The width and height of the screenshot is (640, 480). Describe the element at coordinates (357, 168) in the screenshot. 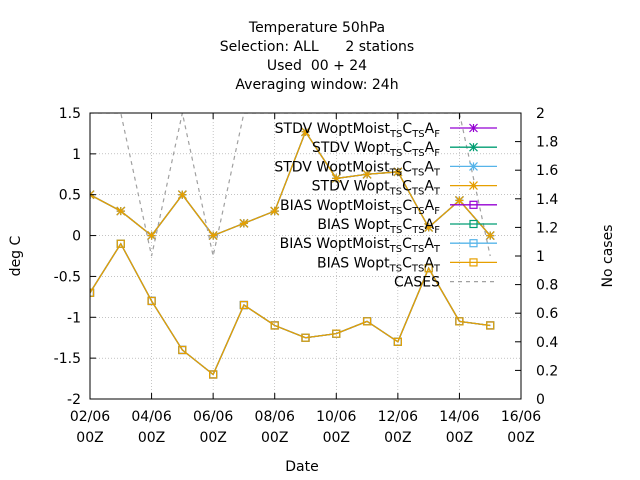

I see `legend-label: STDV WoptMoistTSCTSAT` at that location.